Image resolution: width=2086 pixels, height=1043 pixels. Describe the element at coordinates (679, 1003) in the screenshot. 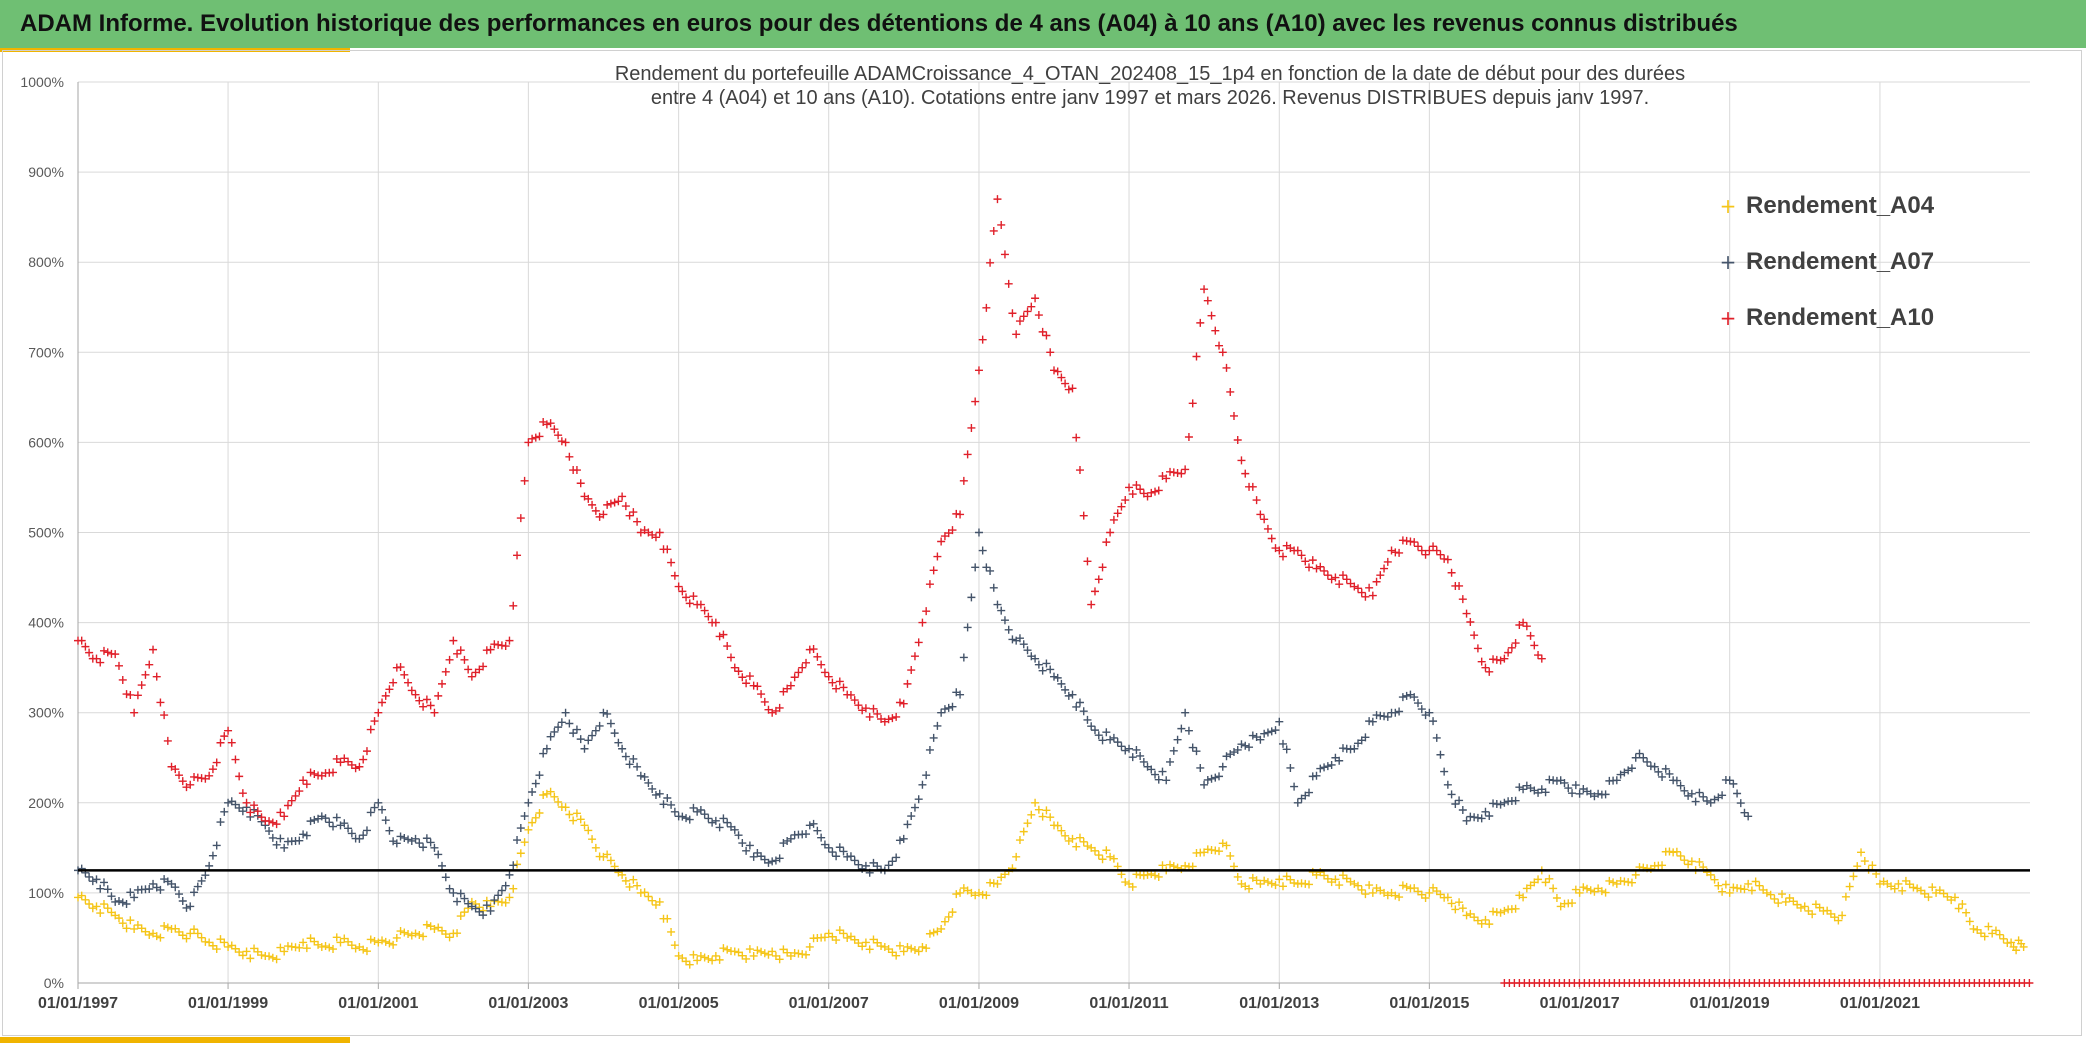

I see `x-tick-label: 01/01/2005` at that location.